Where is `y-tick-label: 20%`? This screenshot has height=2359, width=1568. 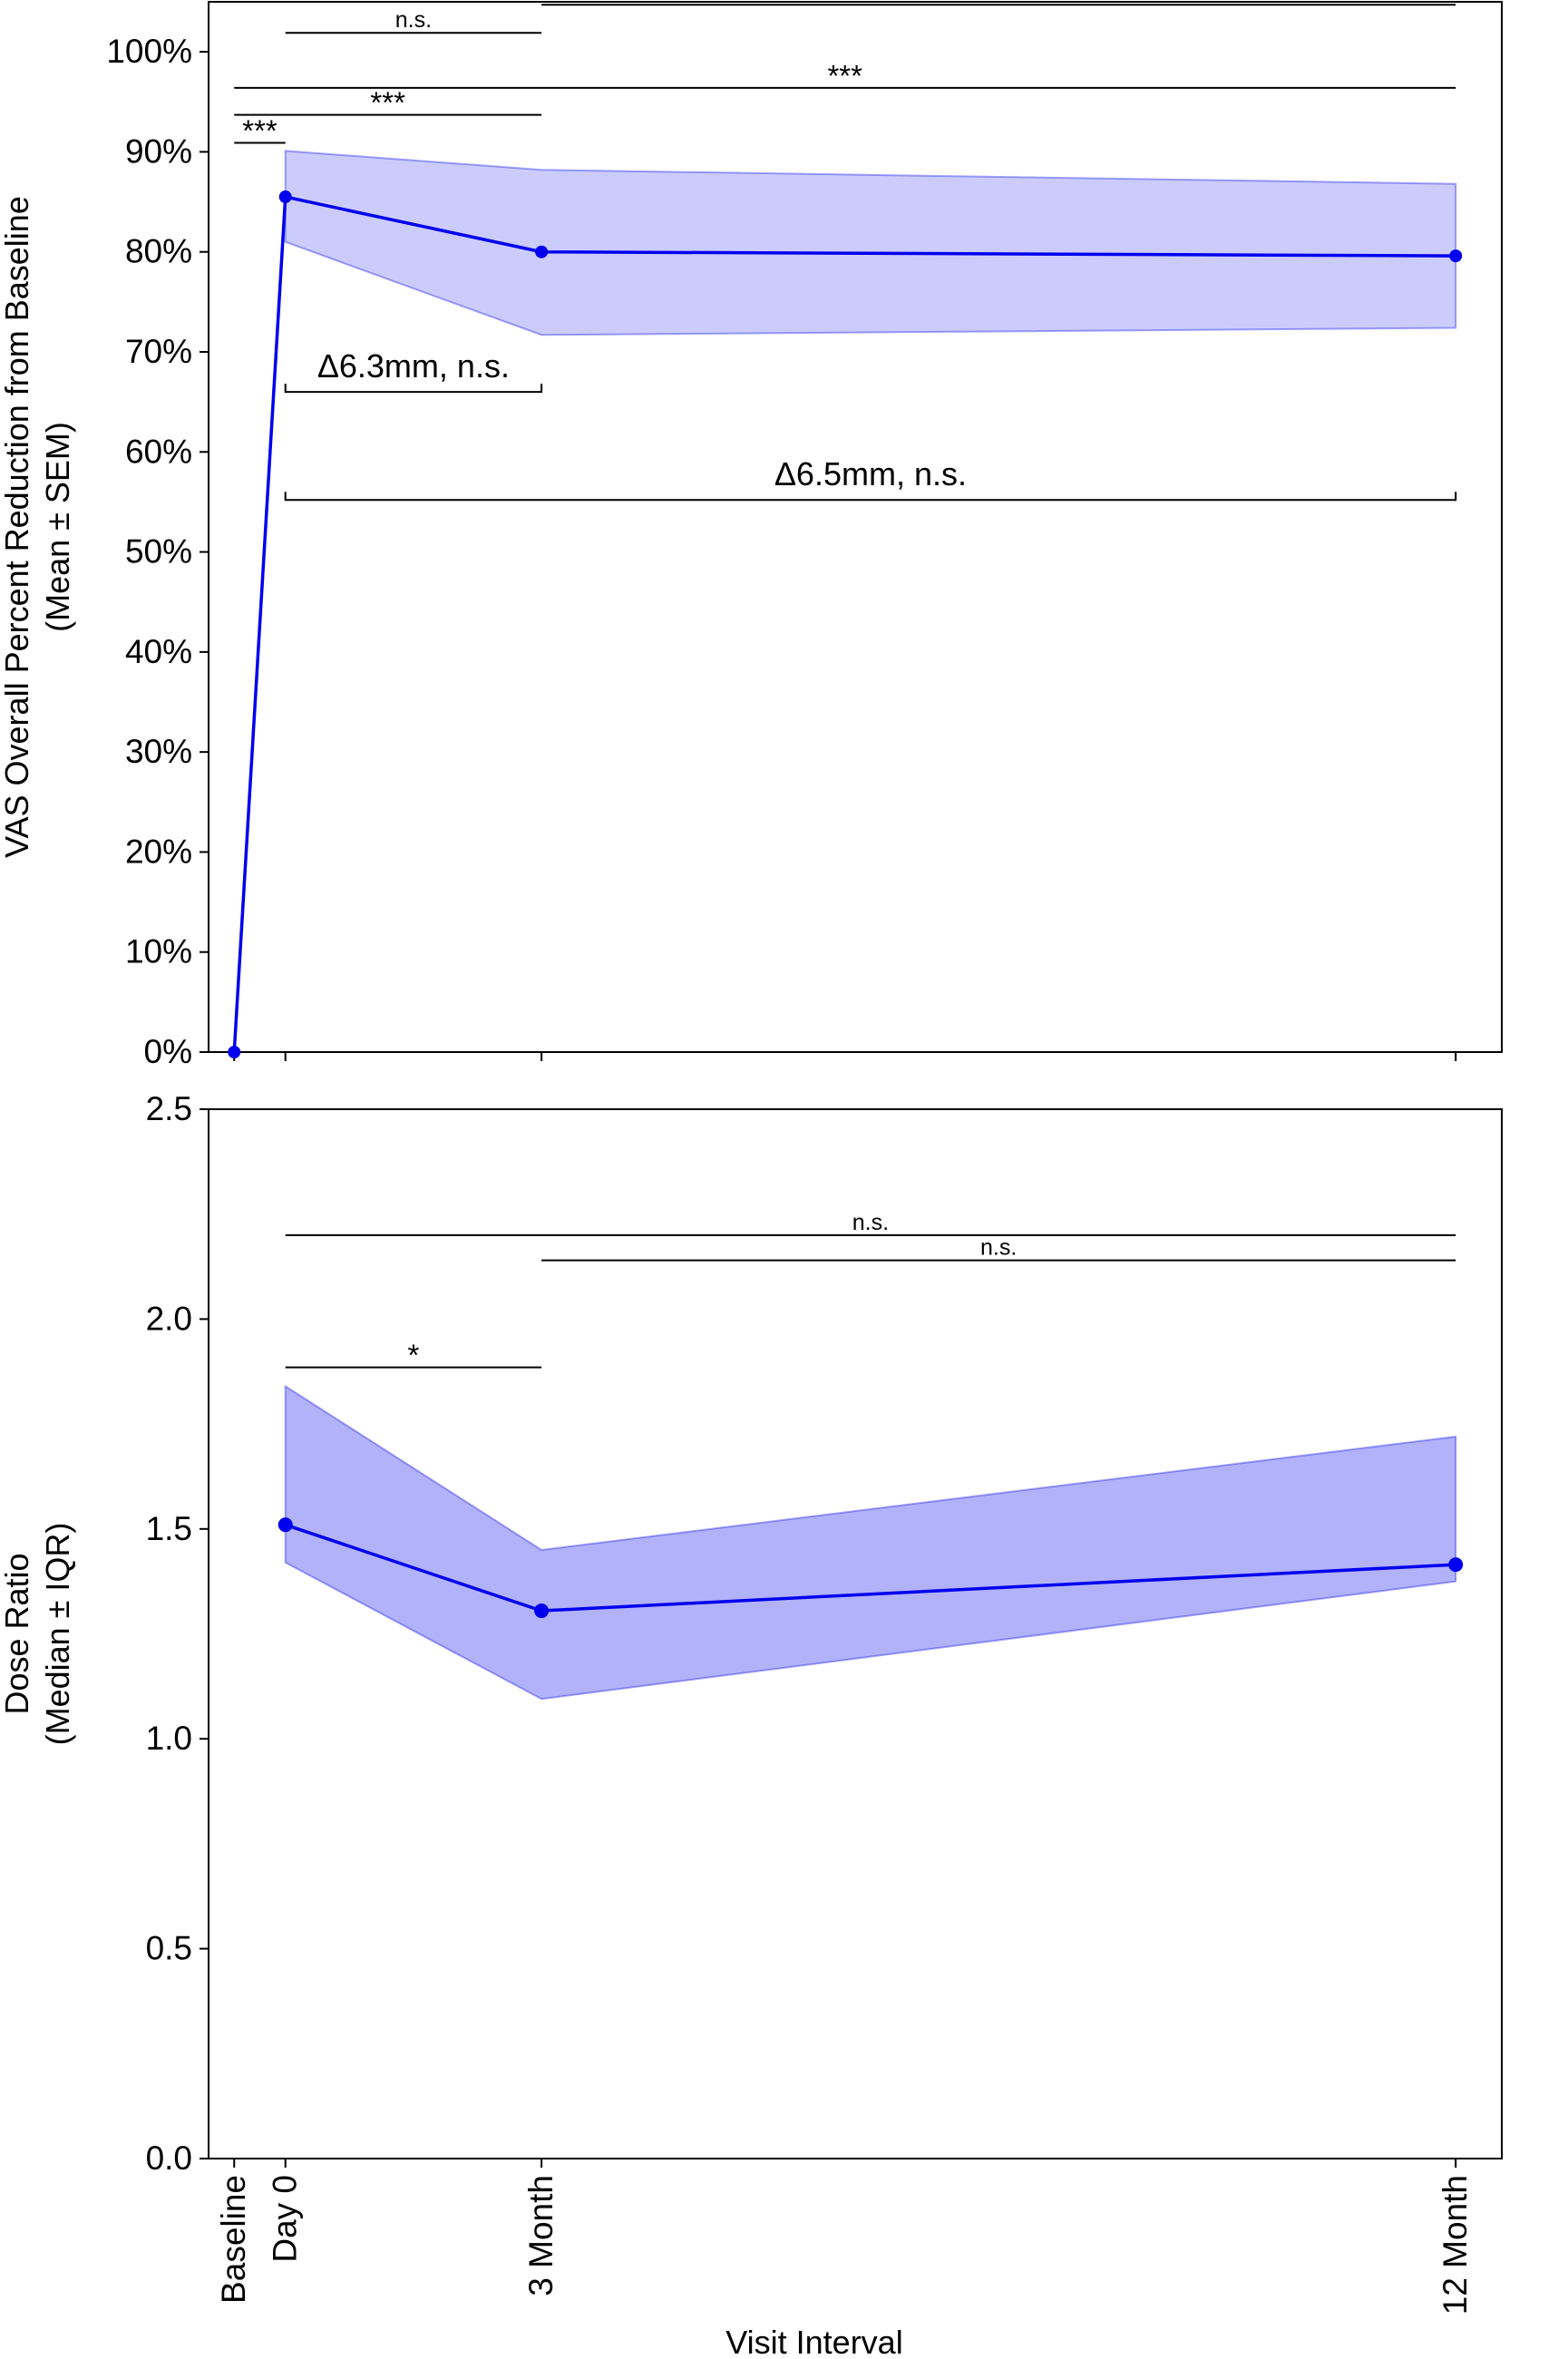
y-tick-label: 20% is located at coordinates (158, 852).